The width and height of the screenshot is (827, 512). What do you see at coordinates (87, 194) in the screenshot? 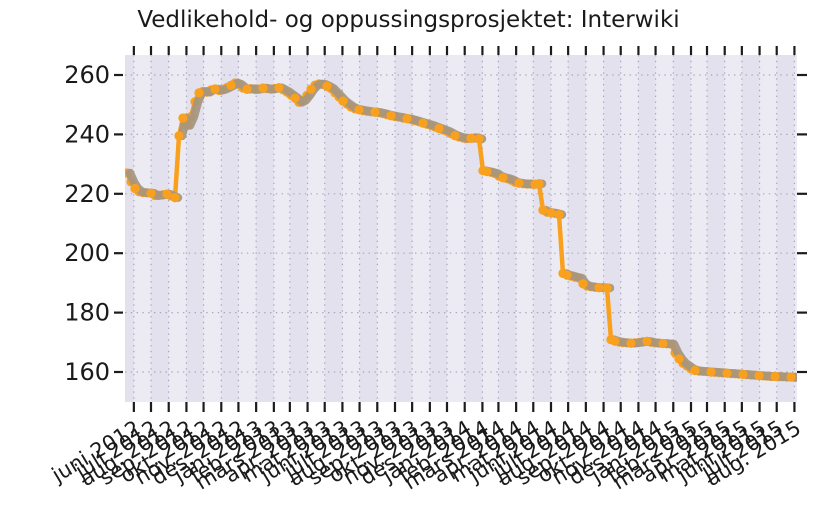
I see `y-tick-label: 220` at bounding box center [87, 194].